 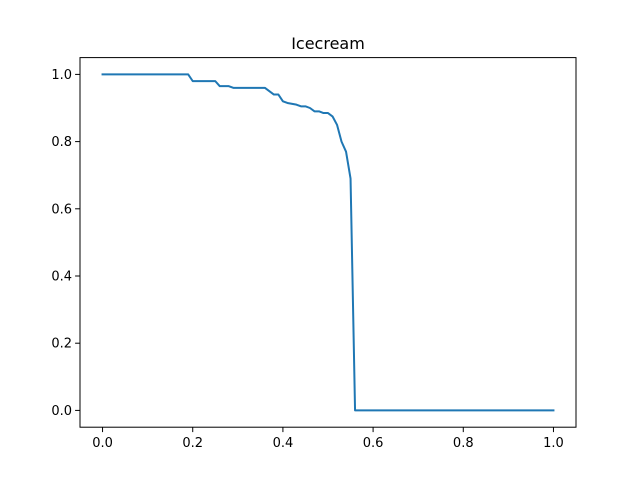 What do you see at coordinates (102, 443) in the screenshot?
I see `x-tick-label: 0.0` at bounding box center [102, 443].